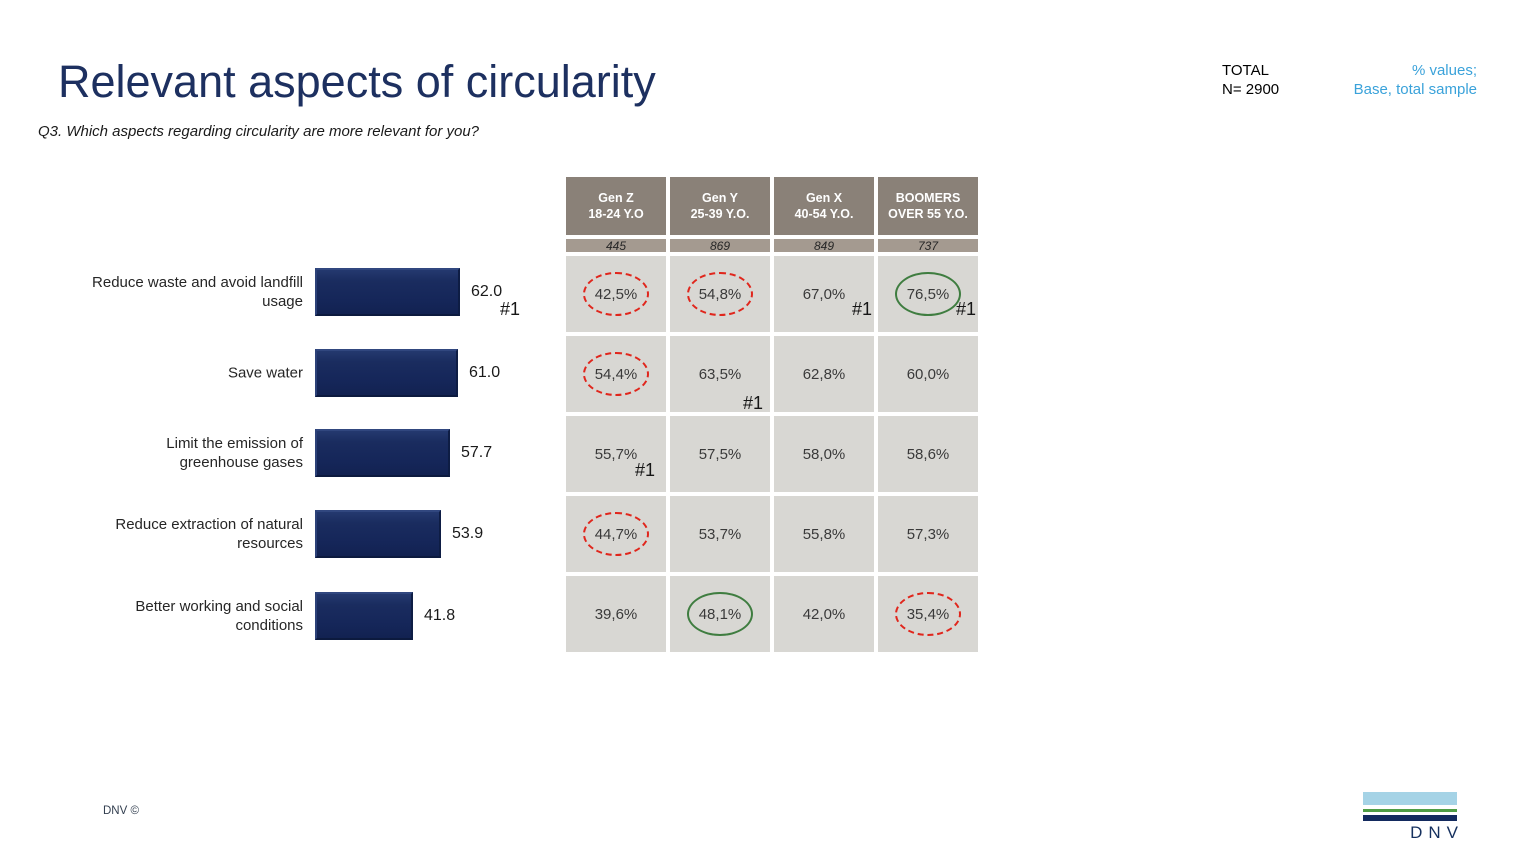 This screenshot has height=853, width=1525. Describe the element at coordinates (1410, 798) in the screenshot. I see `logo-lightblue-bar` at that location.